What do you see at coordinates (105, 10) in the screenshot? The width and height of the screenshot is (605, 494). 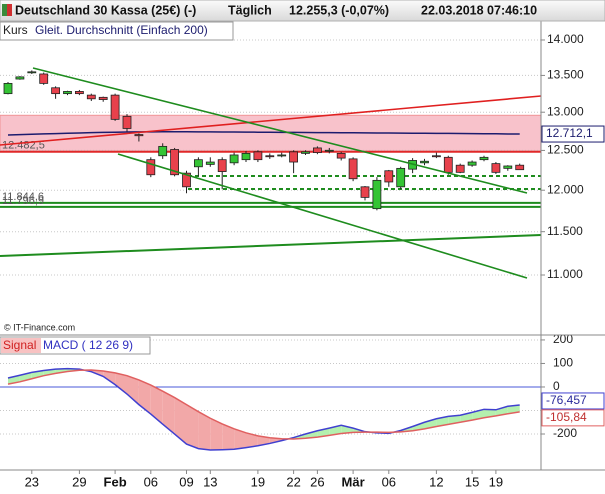 I see `instrument: Deutschland 30 Kassa (25€) (-)` at bounding box center [105, 10].